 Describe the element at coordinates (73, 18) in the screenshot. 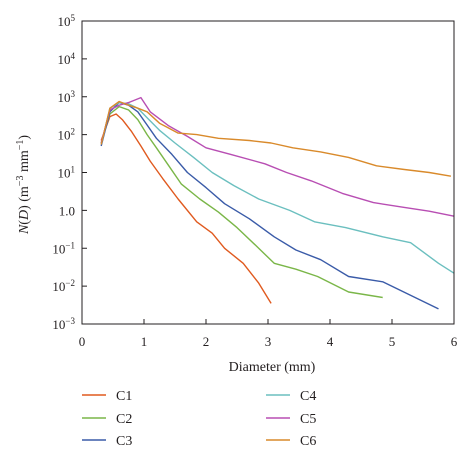

I see `y-tick-exponent: 5` at that location.